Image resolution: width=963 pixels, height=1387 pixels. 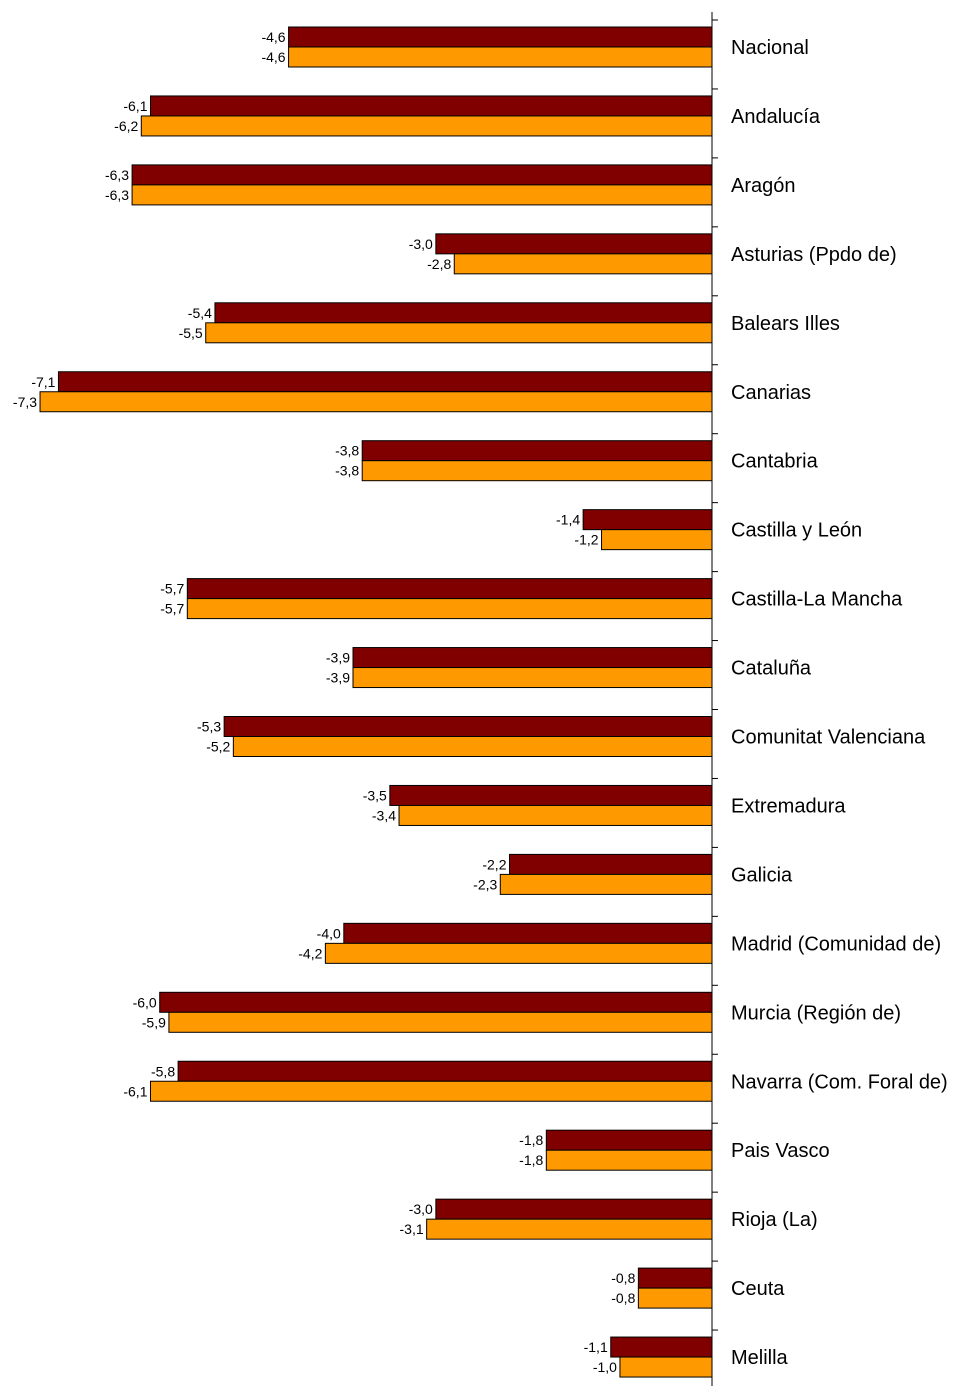 What do you see at coordinates (785, 324) in the screenshot?
I see `category-label: Balears Illes` at bounding box center [785, 324].